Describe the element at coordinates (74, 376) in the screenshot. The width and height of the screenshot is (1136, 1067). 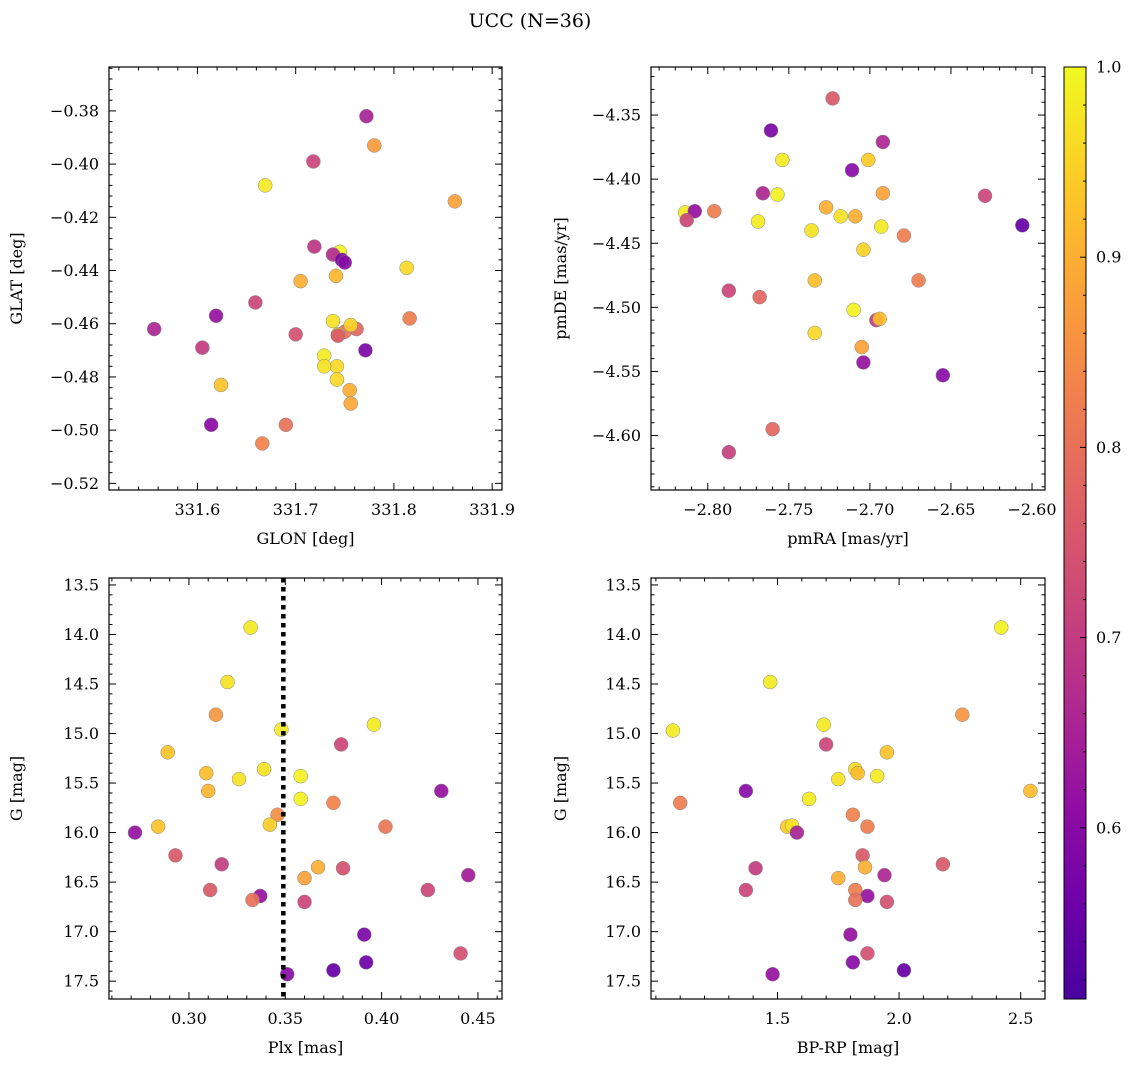
I see `y-tick-label: −0.48` at that location.